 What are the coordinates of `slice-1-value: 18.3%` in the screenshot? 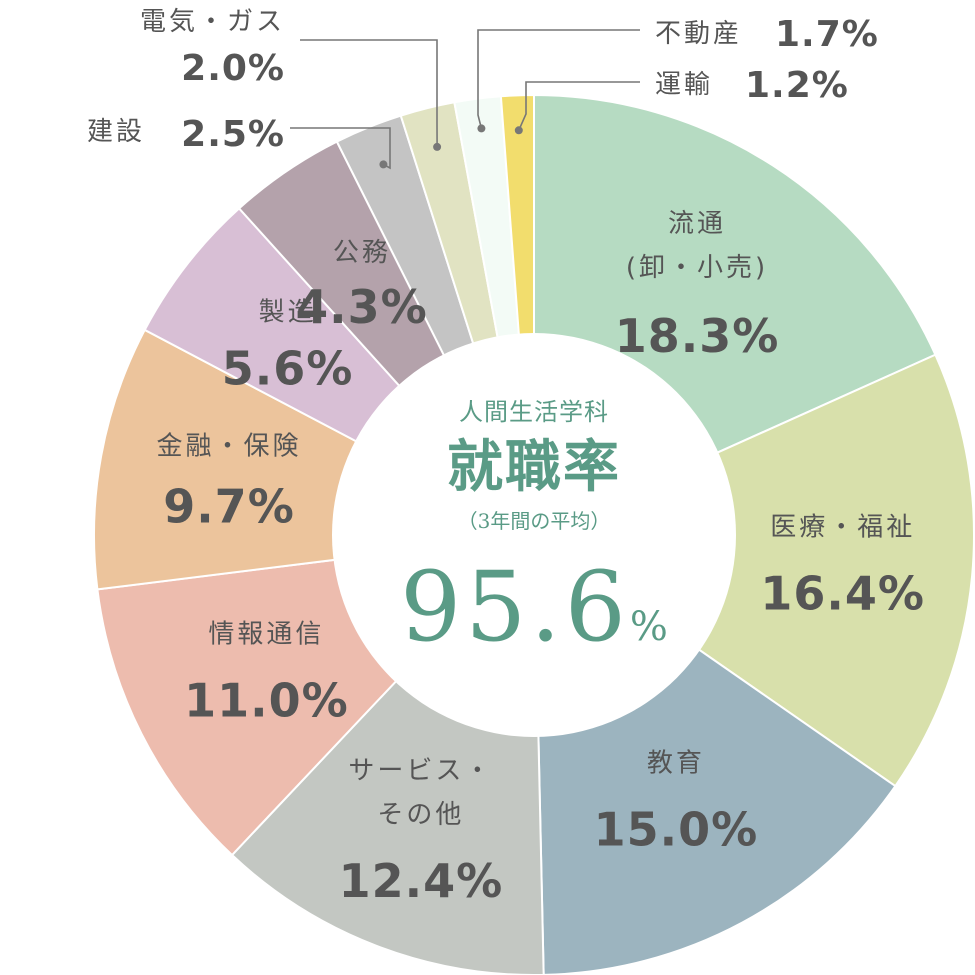 It's located at (697, 336).